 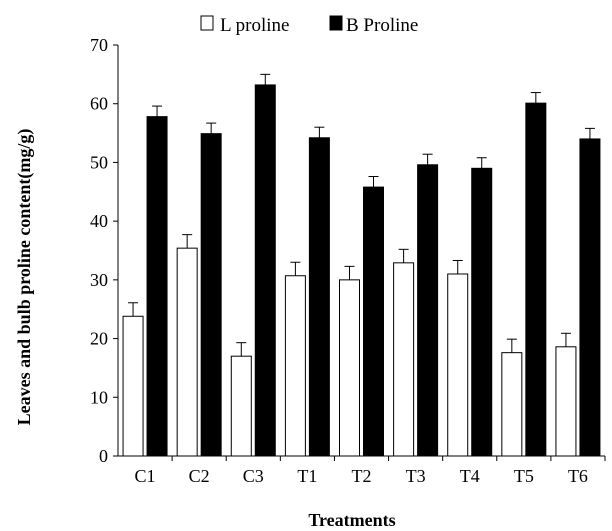 I want to click on x-tick-label: T3, so click(x=416, y=476).